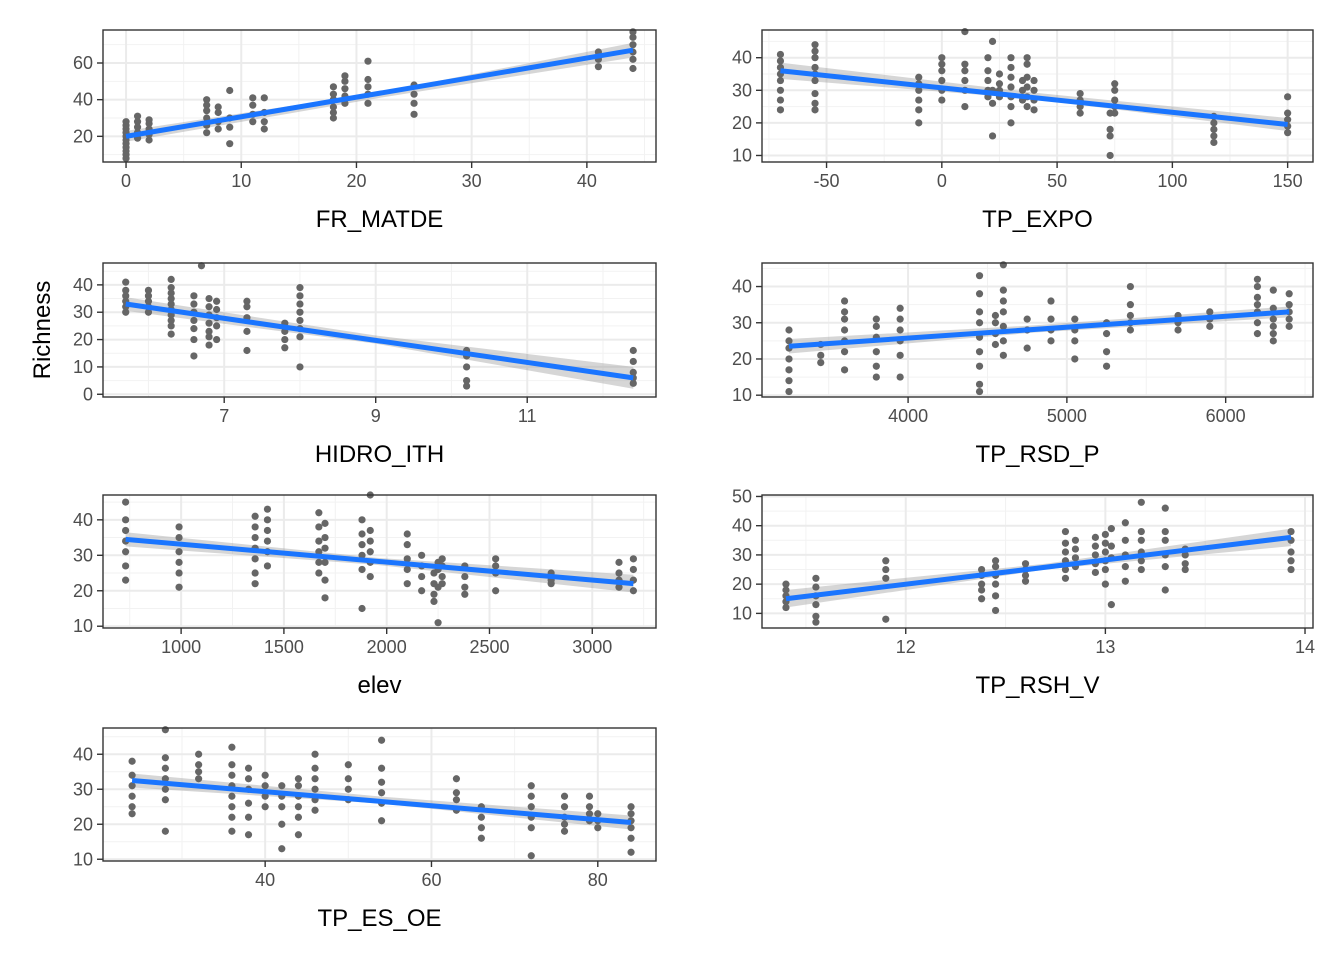  Describe the element at coordinates (1037, 219) in the screenshot. I see `x-axis-title: TP_EXPO` at that location.